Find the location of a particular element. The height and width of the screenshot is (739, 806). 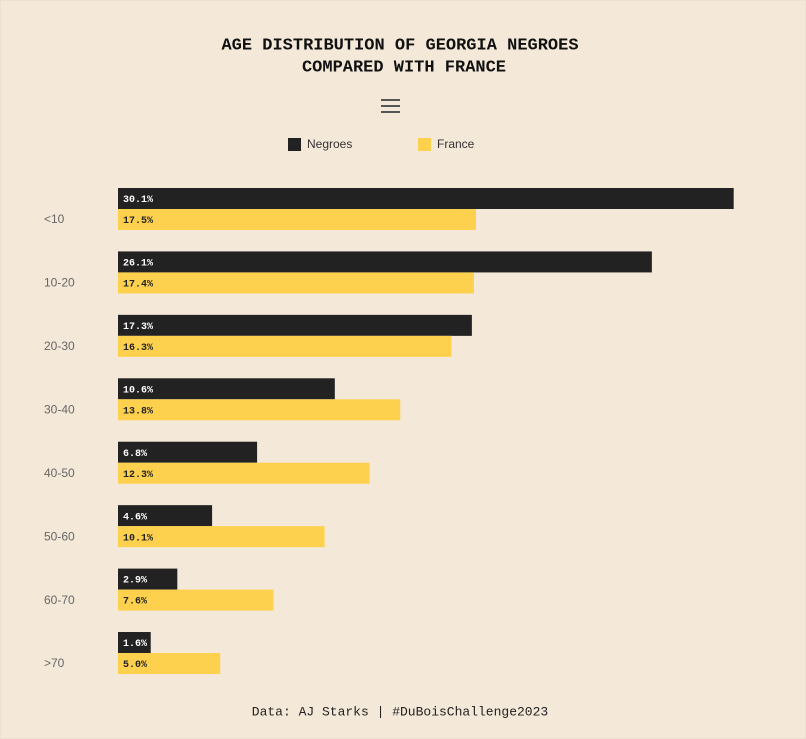

value-label: 16.3% is located at coordinates (138, 348).